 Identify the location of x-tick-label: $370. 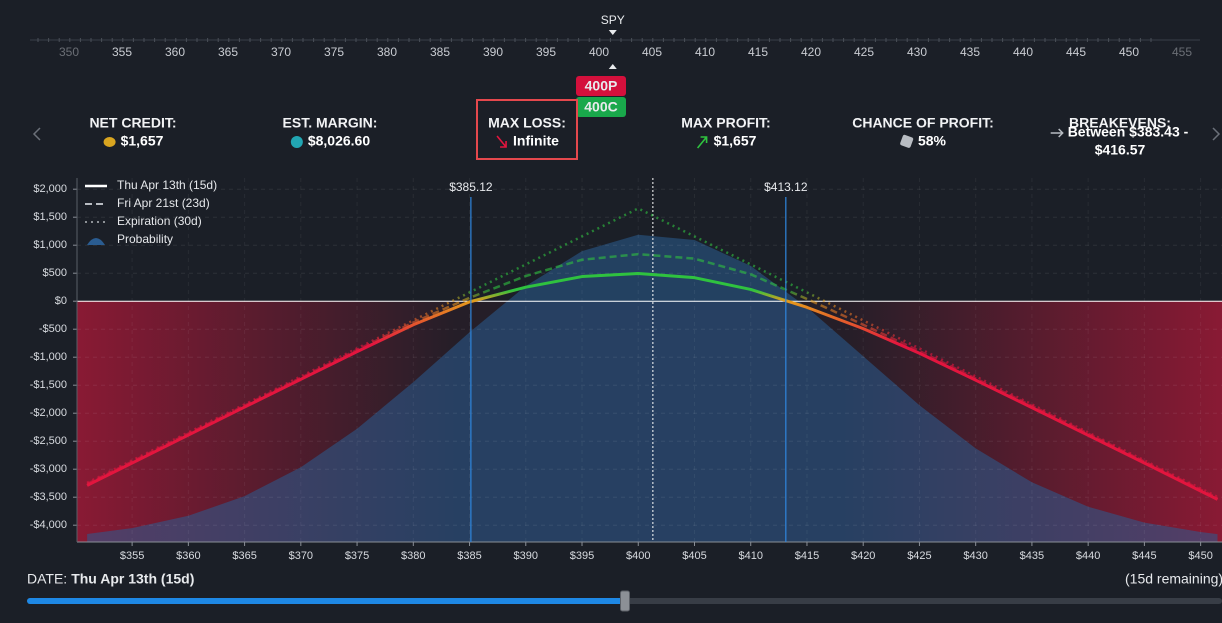
(301, 556).